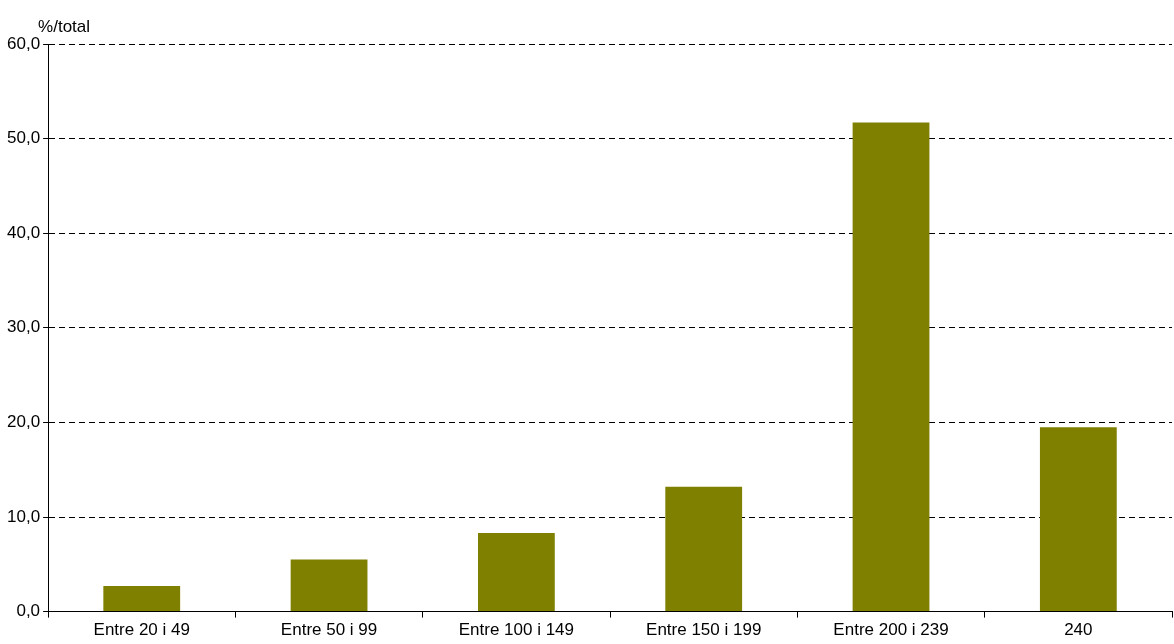  What do you see at coordinates (64, 27) in the screenshot?
I see `y-axis-title: %/total` at bounding box center [64, 27].